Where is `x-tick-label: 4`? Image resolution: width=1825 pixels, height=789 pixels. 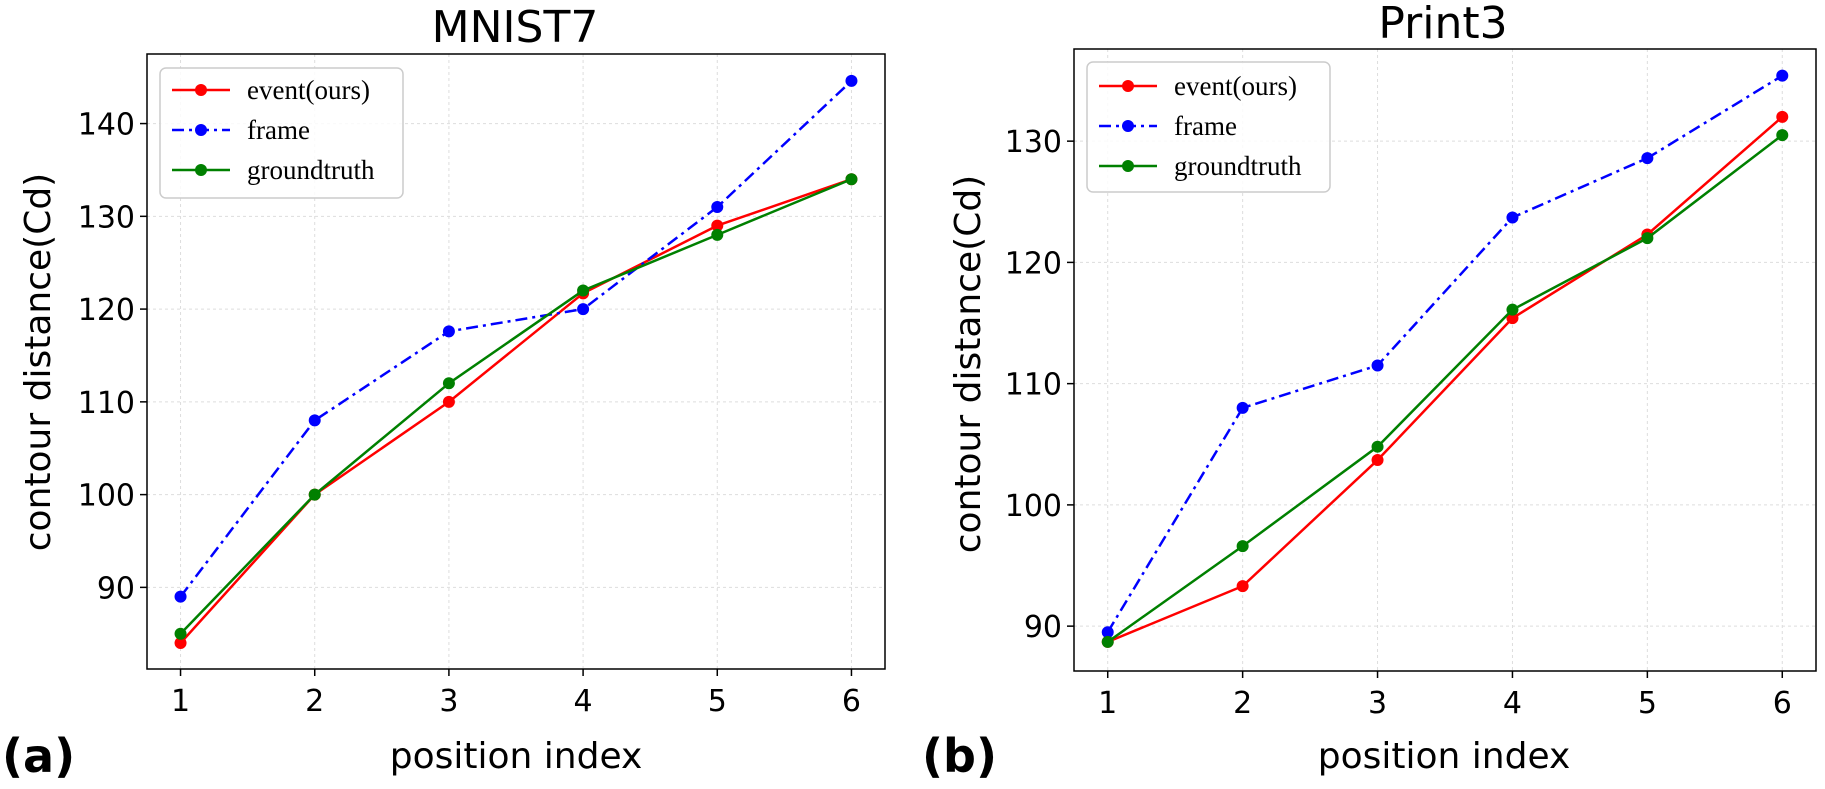 x-tick-label: 4 is located at coordinates (1512, 703).